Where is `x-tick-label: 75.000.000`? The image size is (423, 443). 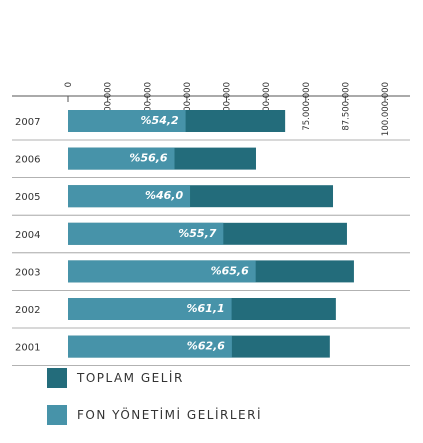 x-tick-label: 75.000.000 is located at coordinates (307, 106).